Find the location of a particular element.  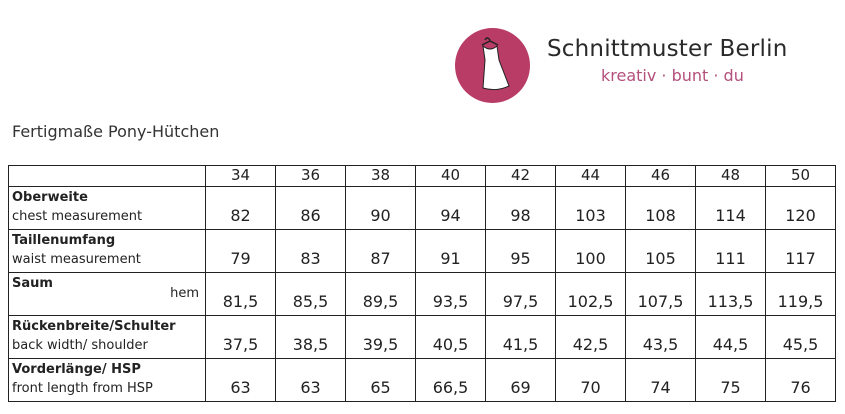

value-cell: 97,5 is located at coordinates (520, 294).